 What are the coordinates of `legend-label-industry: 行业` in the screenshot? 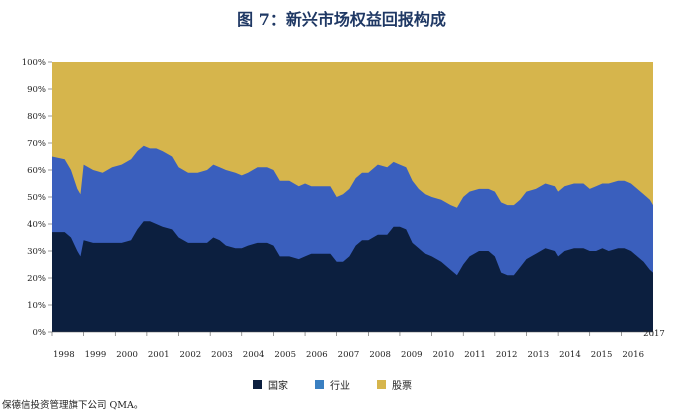 It's located at (340, 386).